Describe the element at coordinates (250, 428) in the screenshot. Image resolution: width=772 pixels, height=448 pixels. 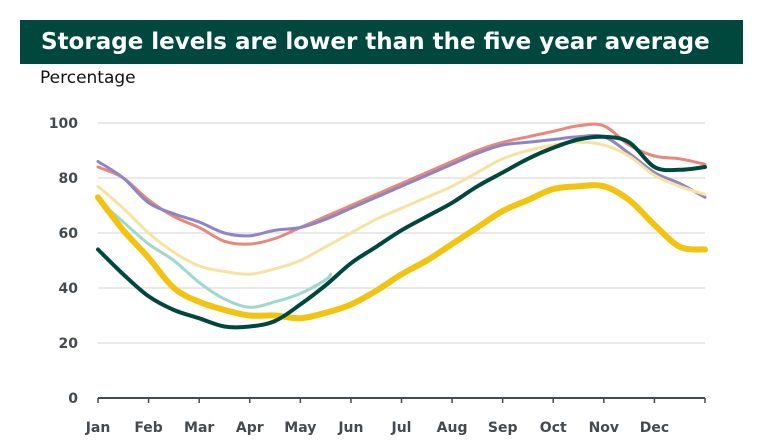
I see `x-tick-label: Apr` at that location.